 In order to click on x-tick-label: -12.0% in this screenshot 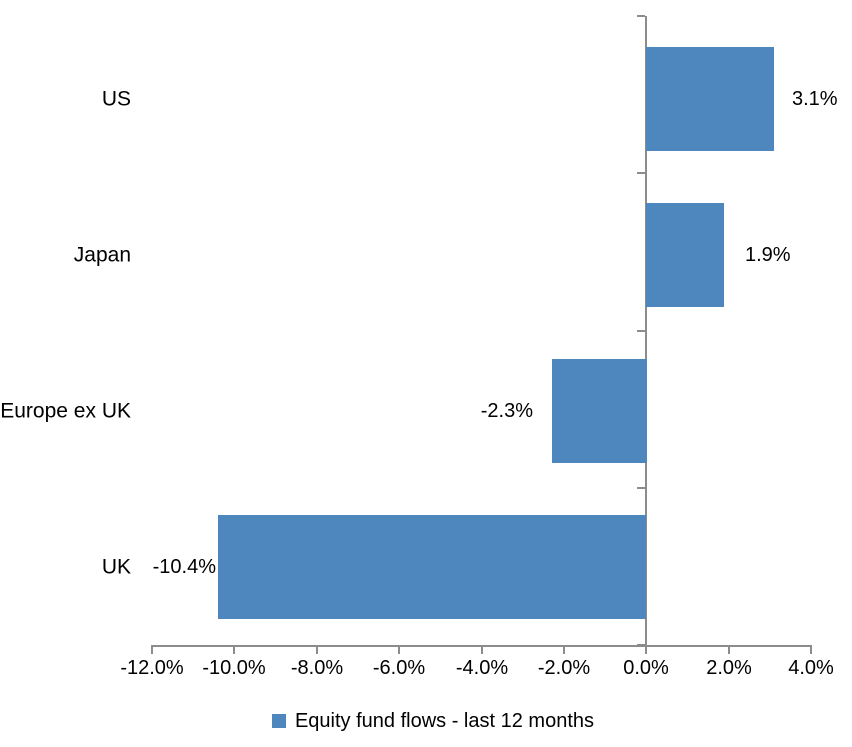, I will do `click(152, 668)`.